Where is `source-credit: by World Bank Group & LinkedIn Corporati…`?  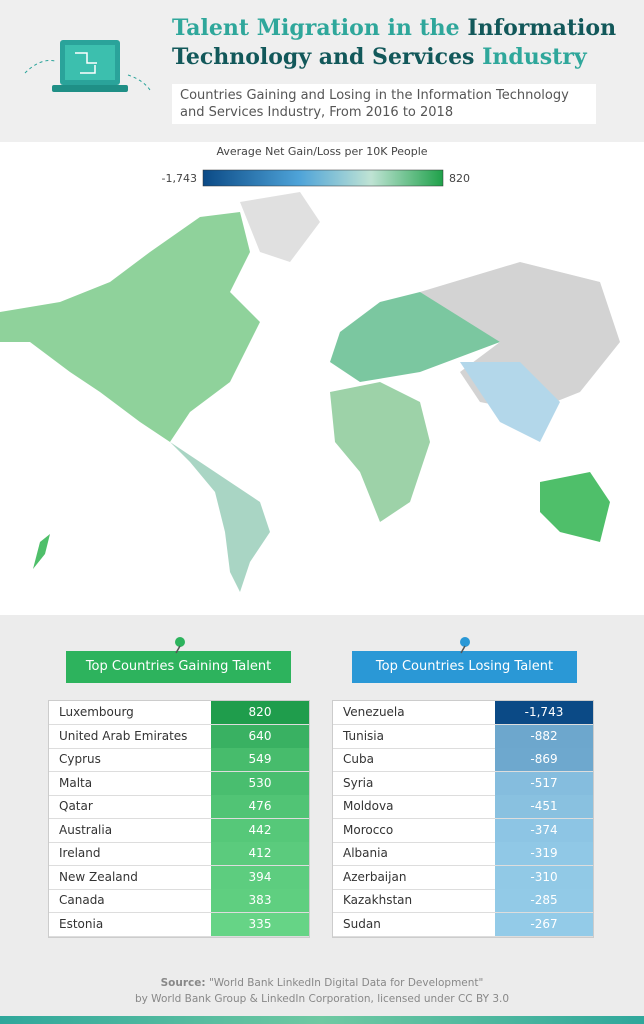 source-credit: by World Bank Group & LinkedIn Corporati… is located at coordinates (322, 999).